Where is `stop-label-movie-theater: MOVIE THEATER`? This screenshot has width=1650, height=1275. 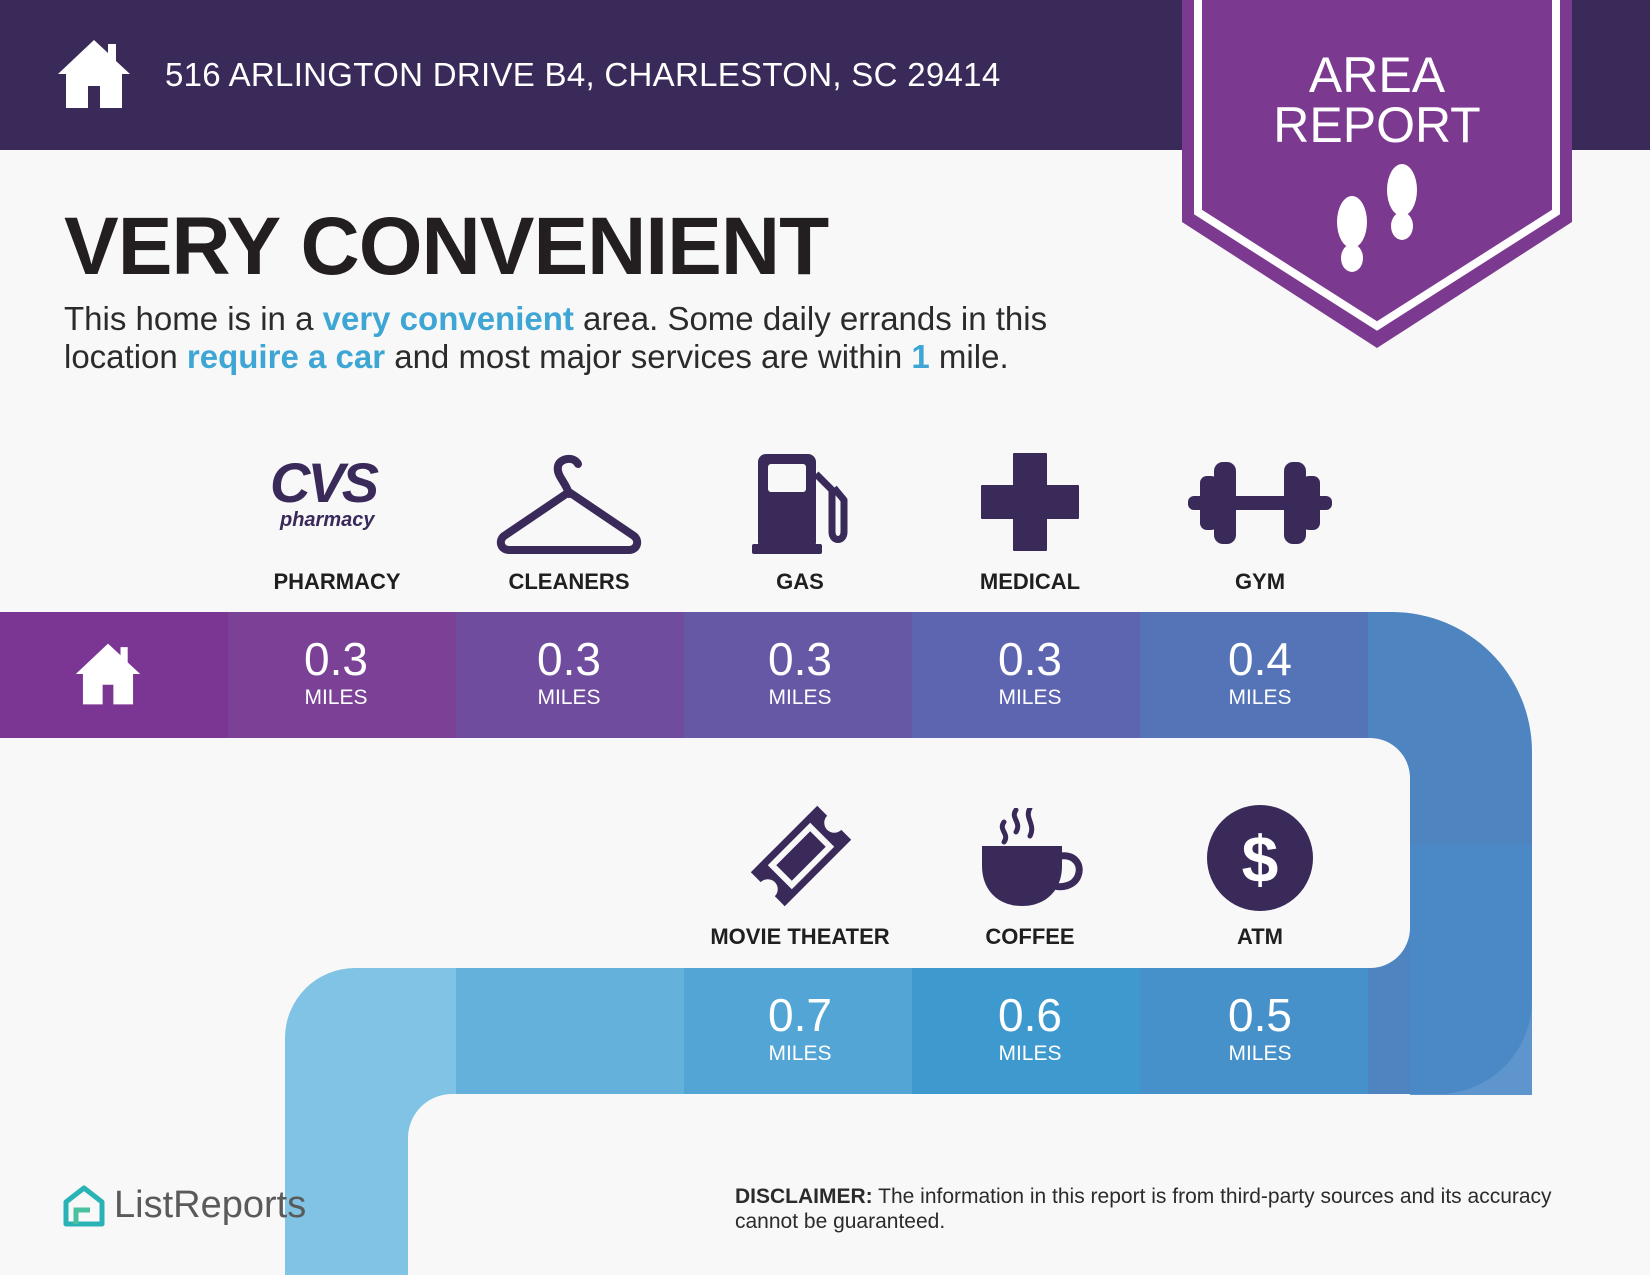
stop-label-movie-theater: MOVIE THEATER is located at coordinates (800, 936).